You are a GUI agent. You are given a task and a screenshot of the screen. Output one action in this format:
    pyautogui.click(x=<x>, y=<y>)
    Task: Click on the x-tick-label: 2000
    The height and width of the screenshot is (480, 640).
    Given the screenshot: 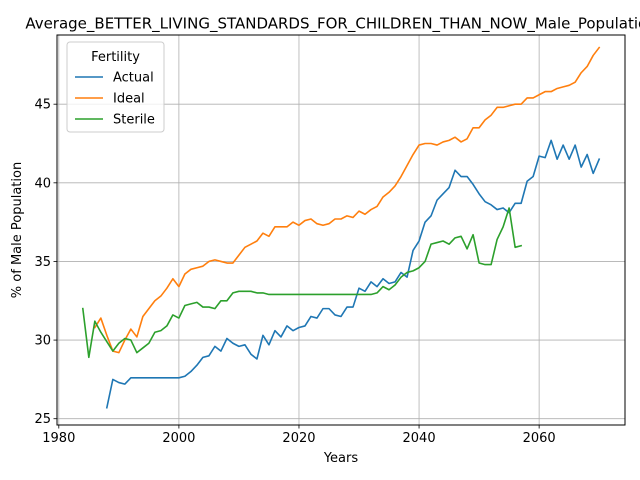 What is the action you would take?
    pyautogui.click(x=178, y=438)
    